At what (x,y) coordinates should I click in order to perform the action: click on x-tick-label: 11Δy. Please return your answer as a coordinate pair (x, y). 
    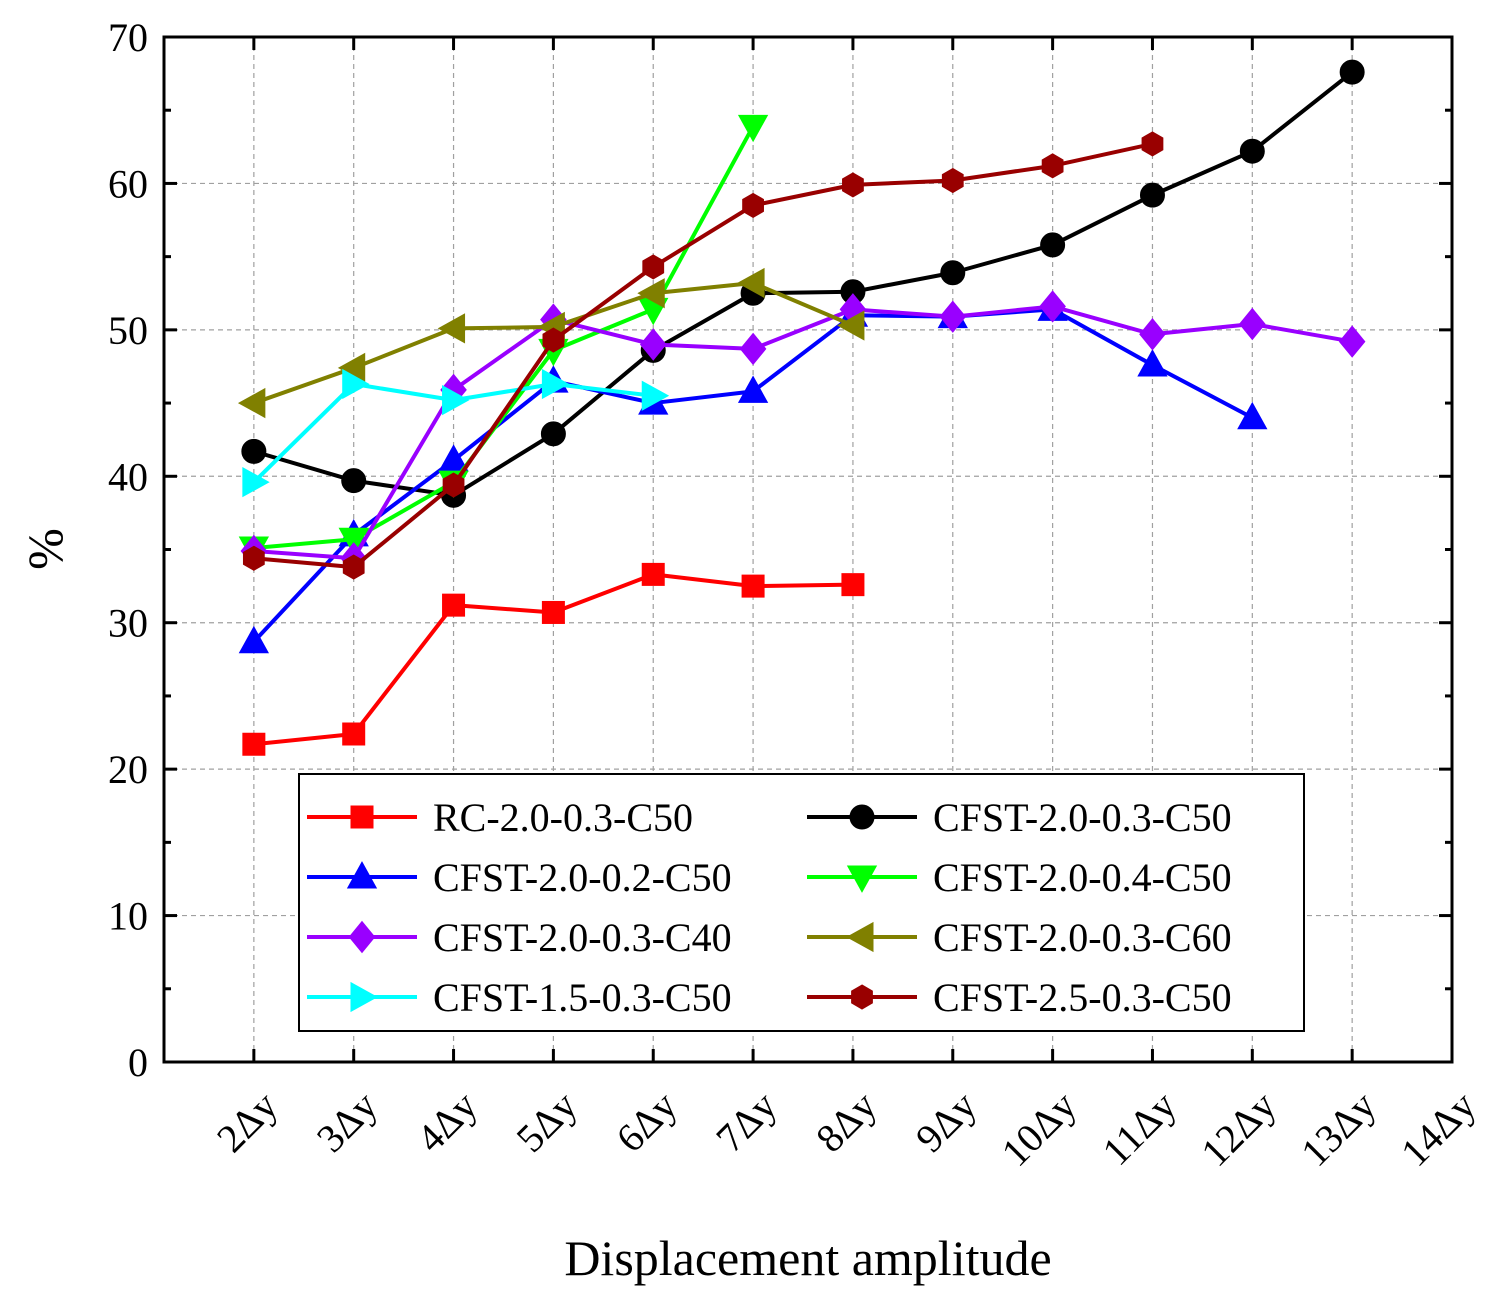
    Looking at the image, I should click on (1138, 1128).